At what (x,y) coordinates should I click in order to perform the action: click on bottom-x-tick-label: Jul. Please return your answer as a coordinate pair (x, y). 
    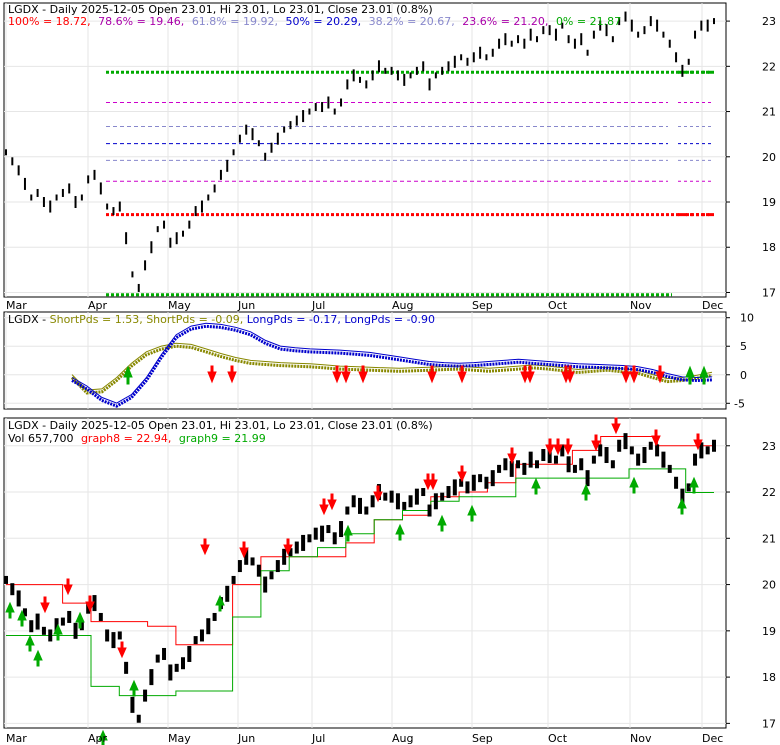
    Looking at the image, I should click on (318, 738).